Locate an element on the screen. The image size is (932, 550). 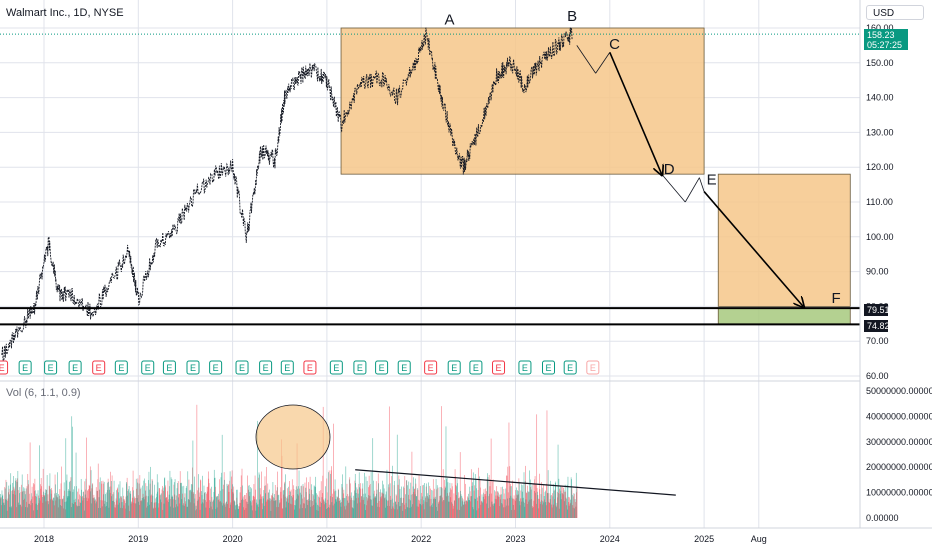
zone-rect is located at coordinates (784, 240).